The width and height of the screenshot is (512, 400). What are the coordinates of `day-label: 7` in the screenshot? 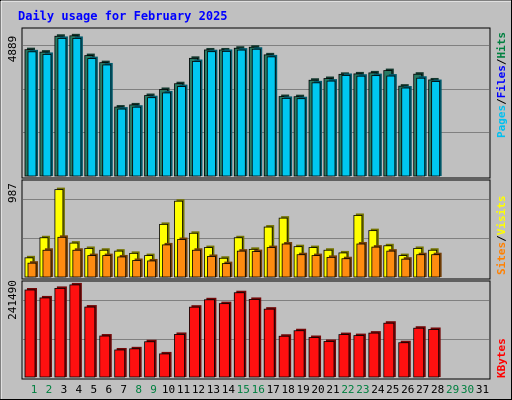 It's located at (123, 389).